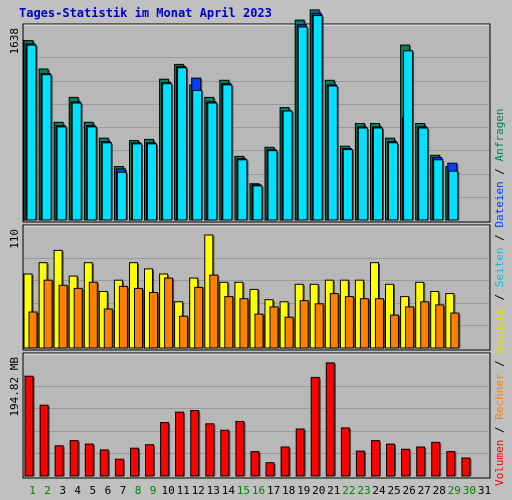 The image size is (512, 500). What do you see at coordinates (408, 490) in the screenshot?
I see `x-tick-label-26: 26` at bounding box center [408, 490].